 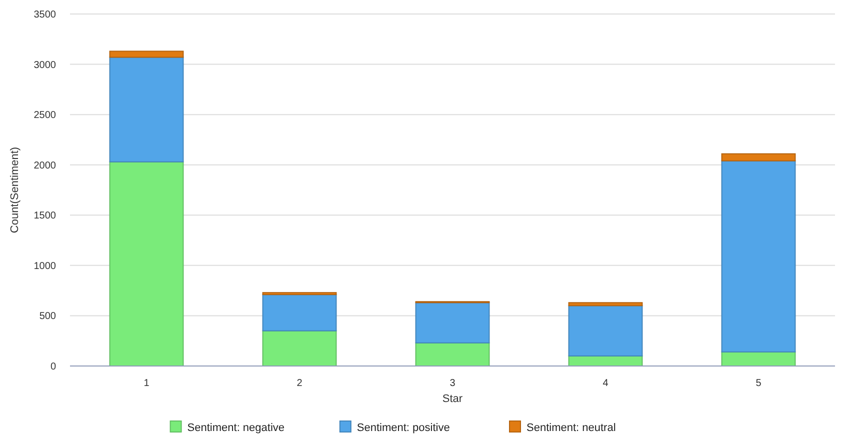 I want to click on y-tick-label: 3000, so click(x=45, y=65).